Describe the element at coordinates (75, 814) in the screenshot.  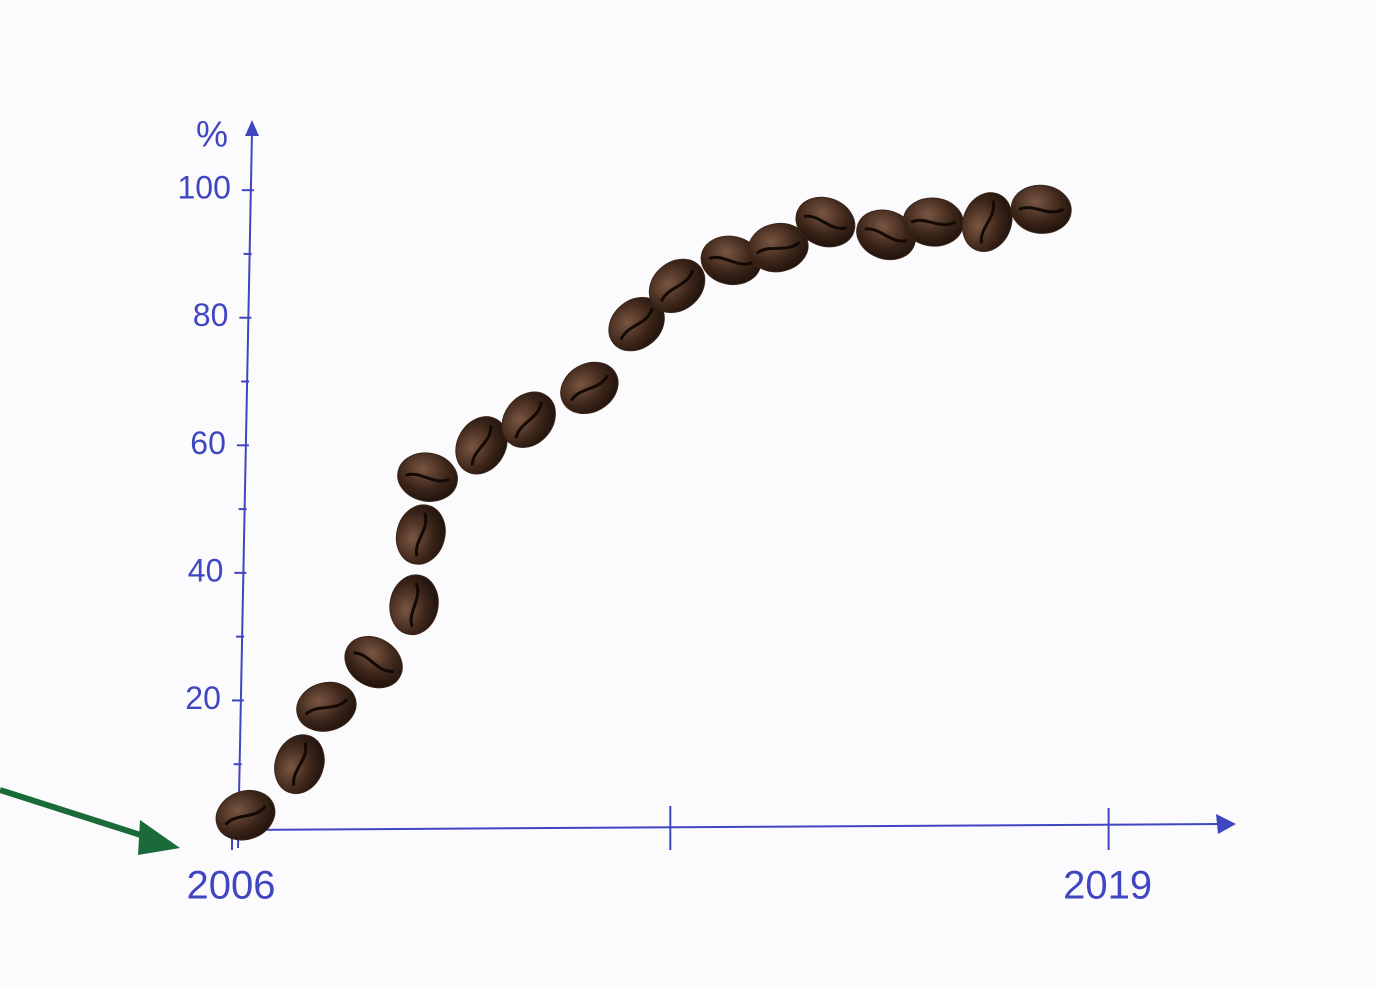
I see `arrow-shaft` at that location.